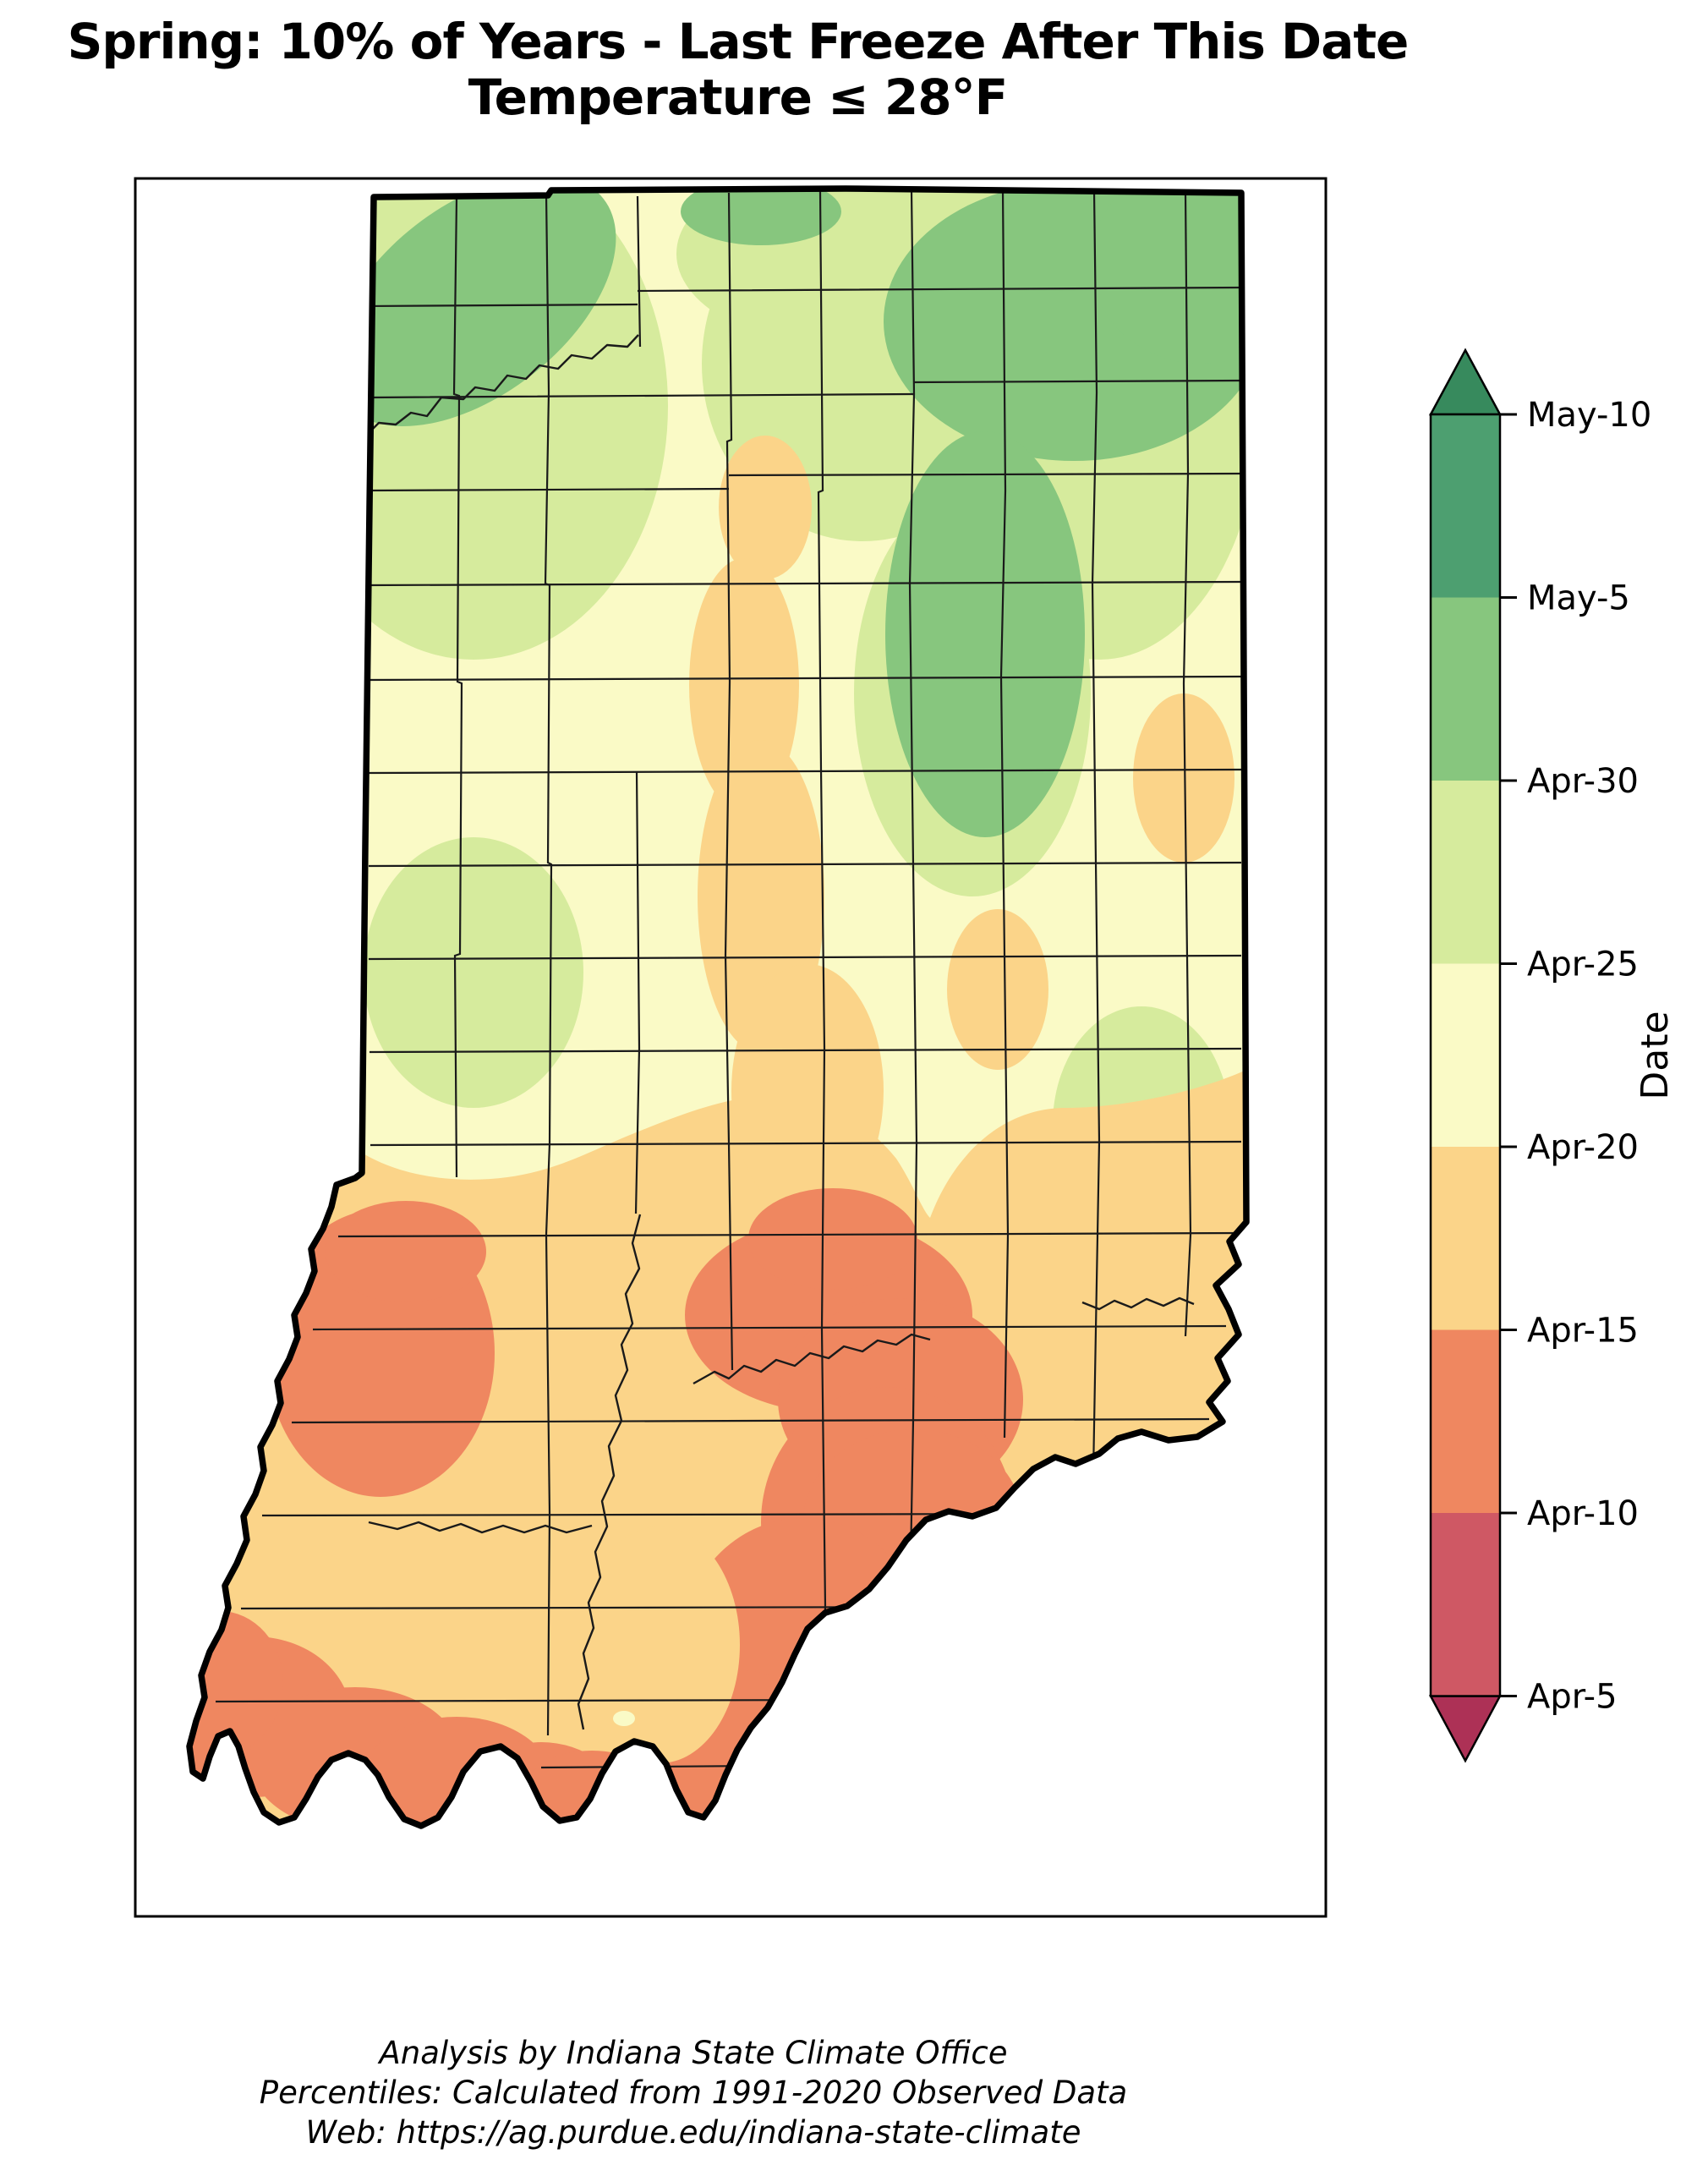 The height and width of the screenshot is (2165, 1708). Describe the element at coordinates (1583, 1331) in the screenshot. I see `colorbar-tick-label: Apr-15` at that location.